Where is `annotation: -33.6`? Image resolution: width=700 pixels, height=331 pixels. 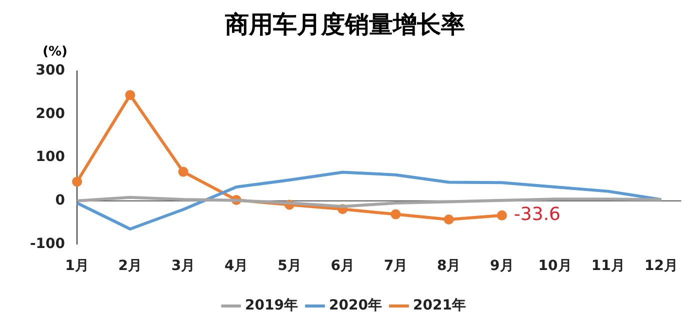
annotation: -33.6 is located at coordinates (537, 215).